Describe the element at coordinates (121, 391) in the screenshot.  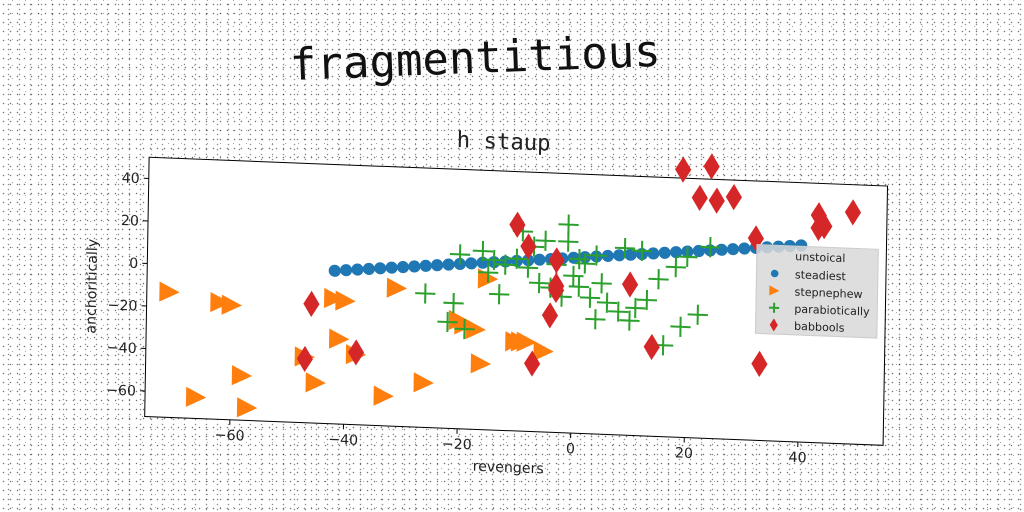
I see `y-tick-label: −60` at that location.